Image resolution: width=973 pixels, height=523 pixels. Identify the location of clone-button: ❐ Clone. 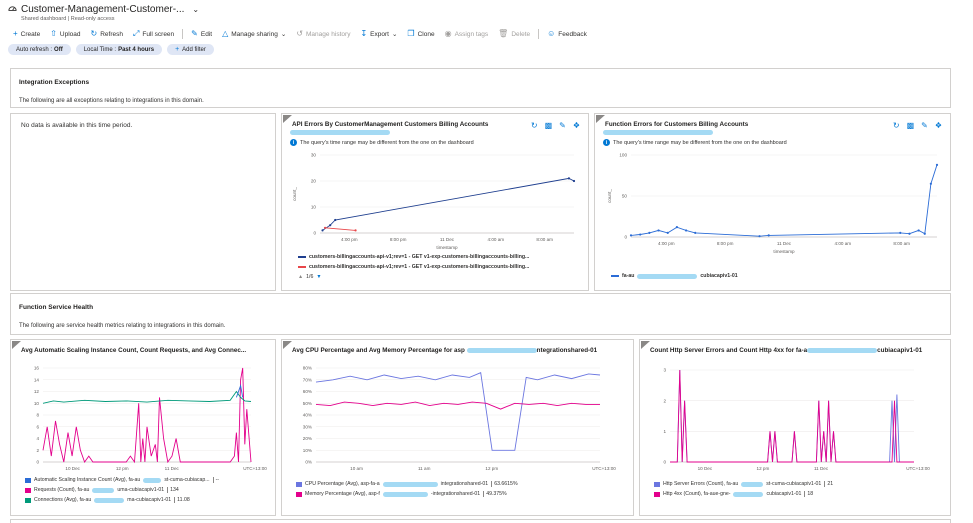
(421, 33).